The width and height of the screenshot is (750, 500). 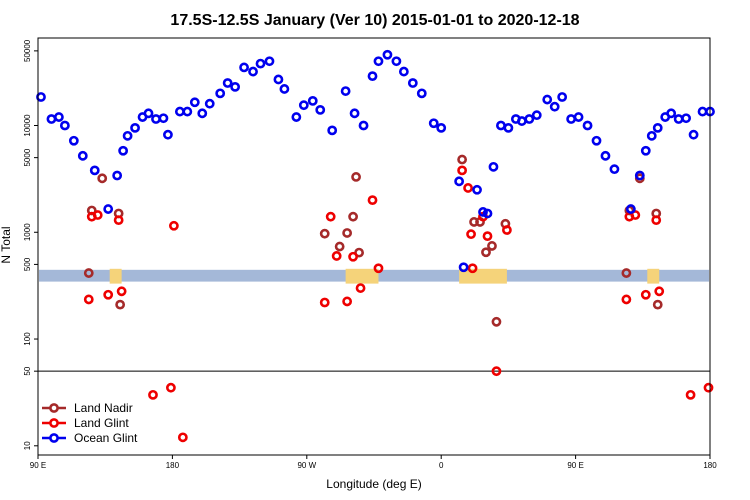 I want to click on x-tick-label-3: 0, so click(x=441, y=465).